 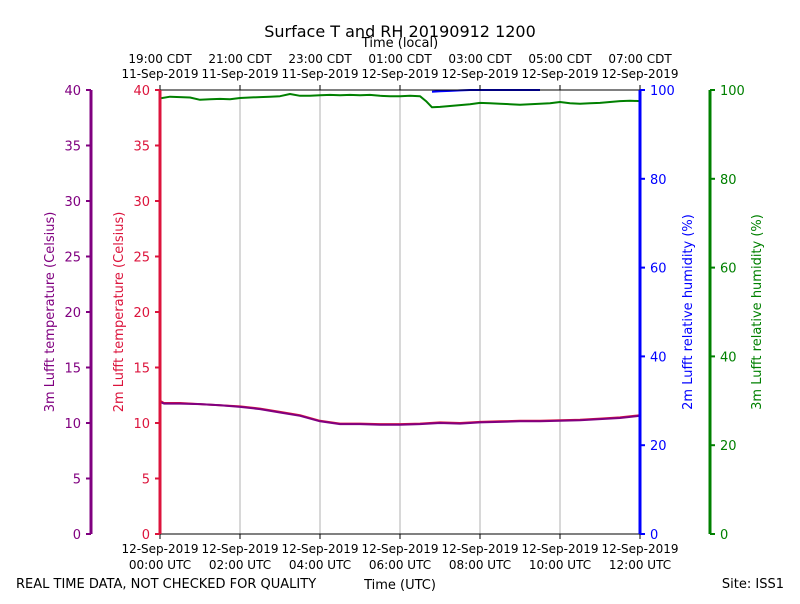 I want to click on axis-tick-label-t2m: 40, so click(x=141, y=91).